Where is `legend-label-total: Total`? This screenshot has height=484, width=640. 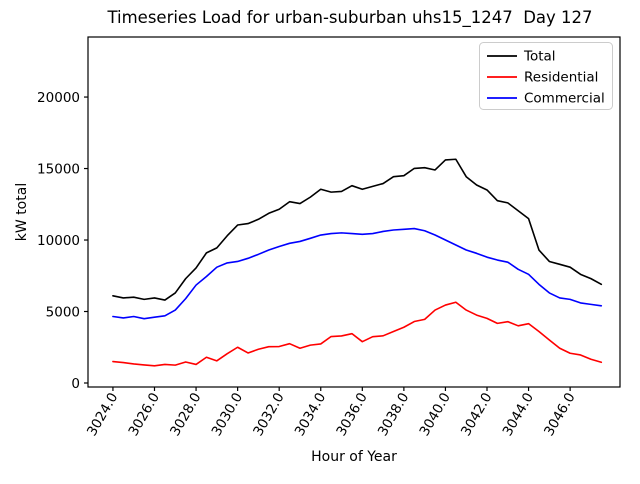
legend-label-total: Total is located at coordinates (539, 57).